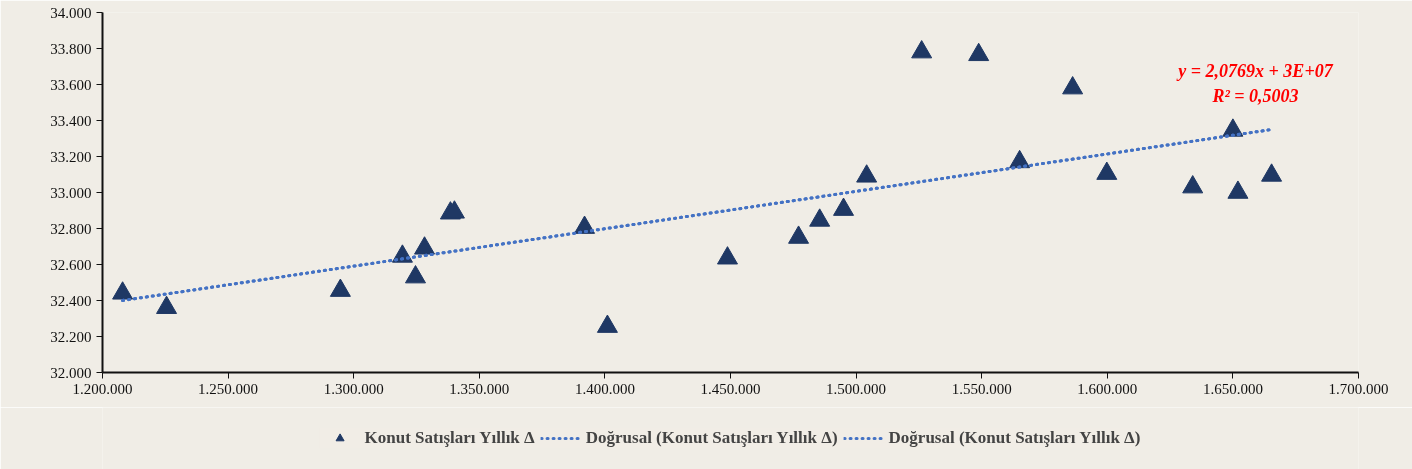  What do you see at coordinates (604, 388) in the screenshot?
I see `x-tick-label: 1.400.000` at bounding box center [604, 388].